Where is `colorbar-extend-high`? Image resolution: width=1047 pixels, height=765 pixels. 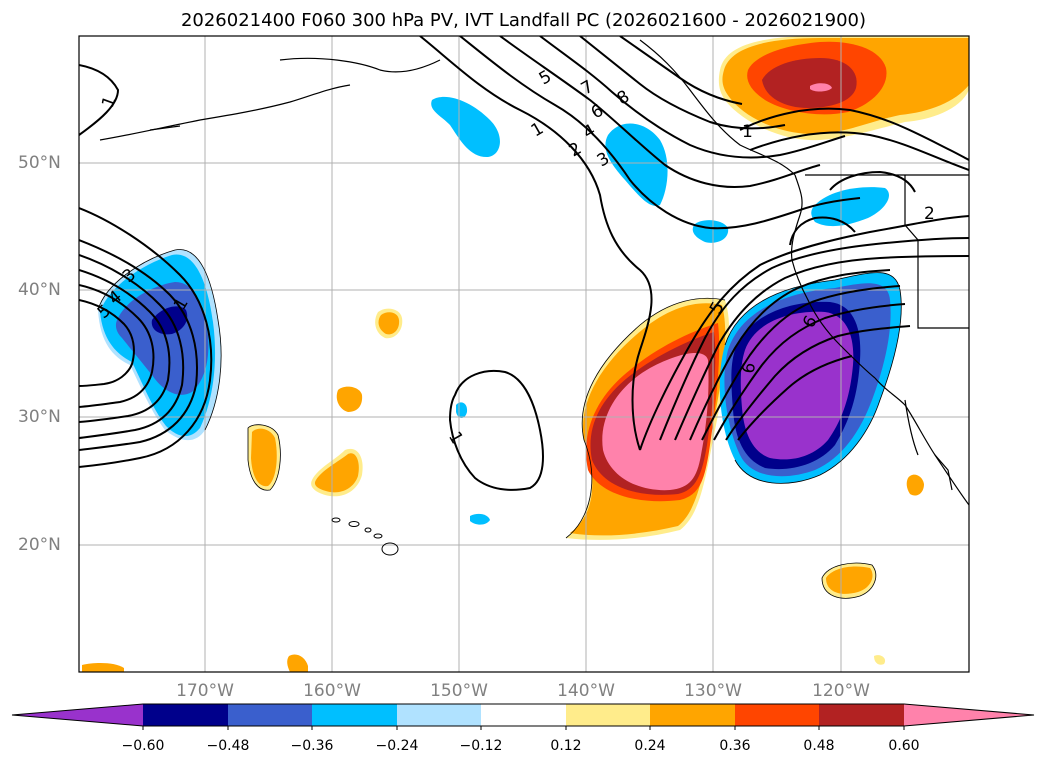
colorbar-extend-high is located at coordinates (969, 715).